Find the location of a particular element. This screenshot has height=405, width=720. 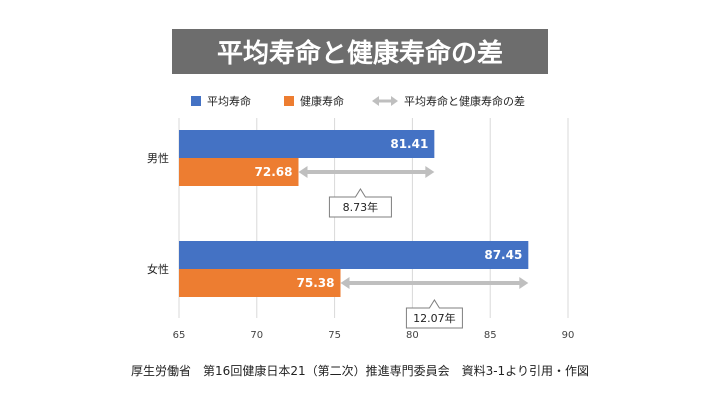

x-tick-label: 75 is located at coordinates (334, 335).